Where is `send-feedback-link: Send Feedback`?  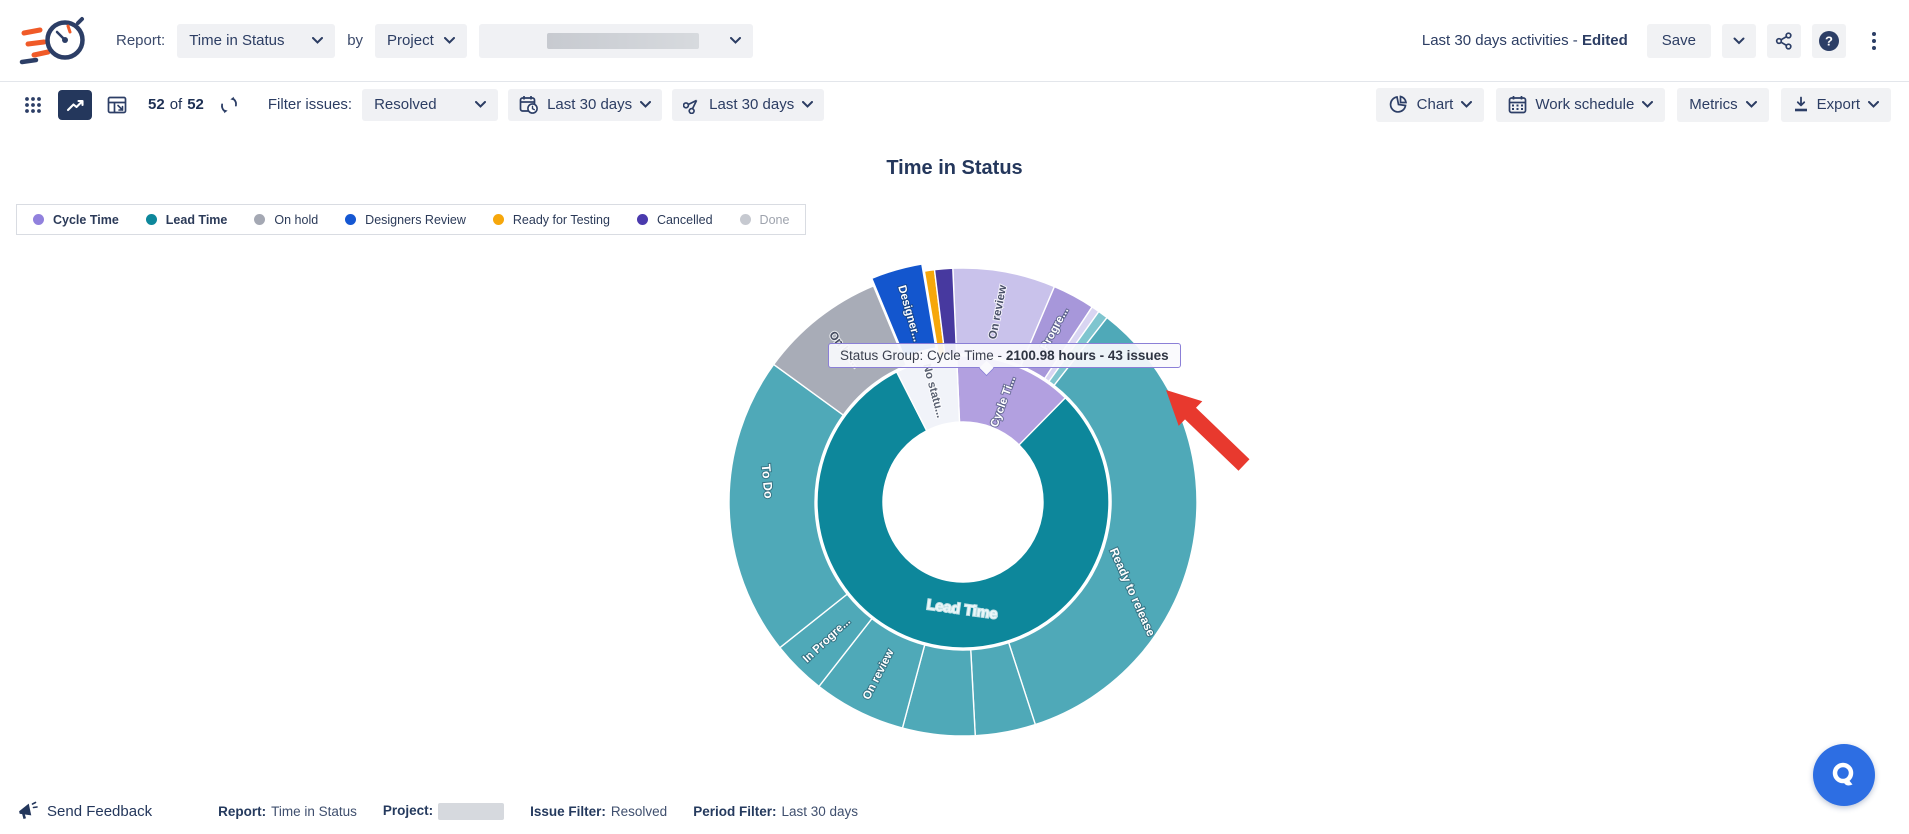 send-feedback-link: Send Feedback is located at coordinates (84, 811).